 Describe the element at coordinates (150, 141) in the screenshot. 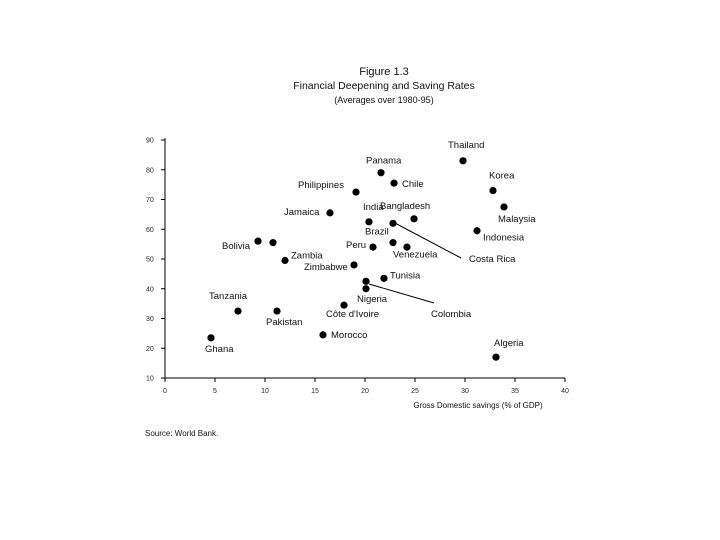

I see `y-tick-label: 90` at that location.